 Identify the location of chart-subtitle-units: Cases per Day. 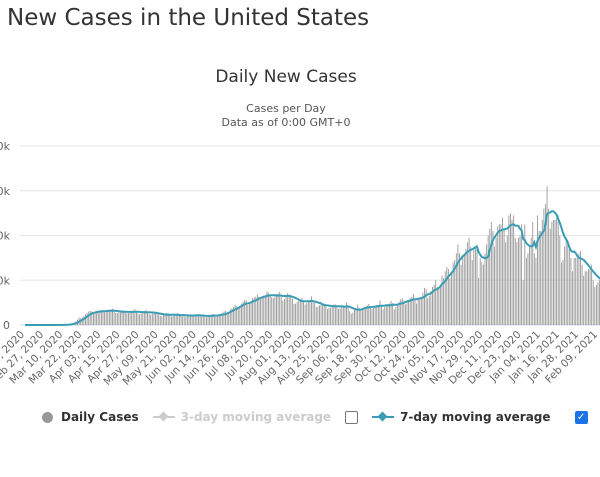
(286, 108).